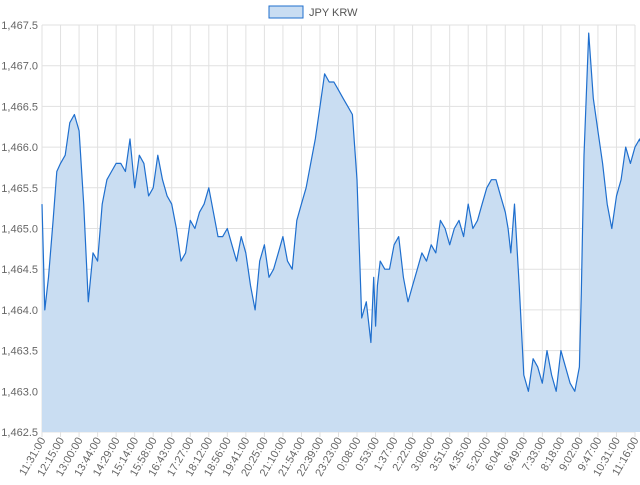  Describe the element at coordinates (19, 352) in the screenshot. I see `y-tick-label: 1,463.5` at that location.